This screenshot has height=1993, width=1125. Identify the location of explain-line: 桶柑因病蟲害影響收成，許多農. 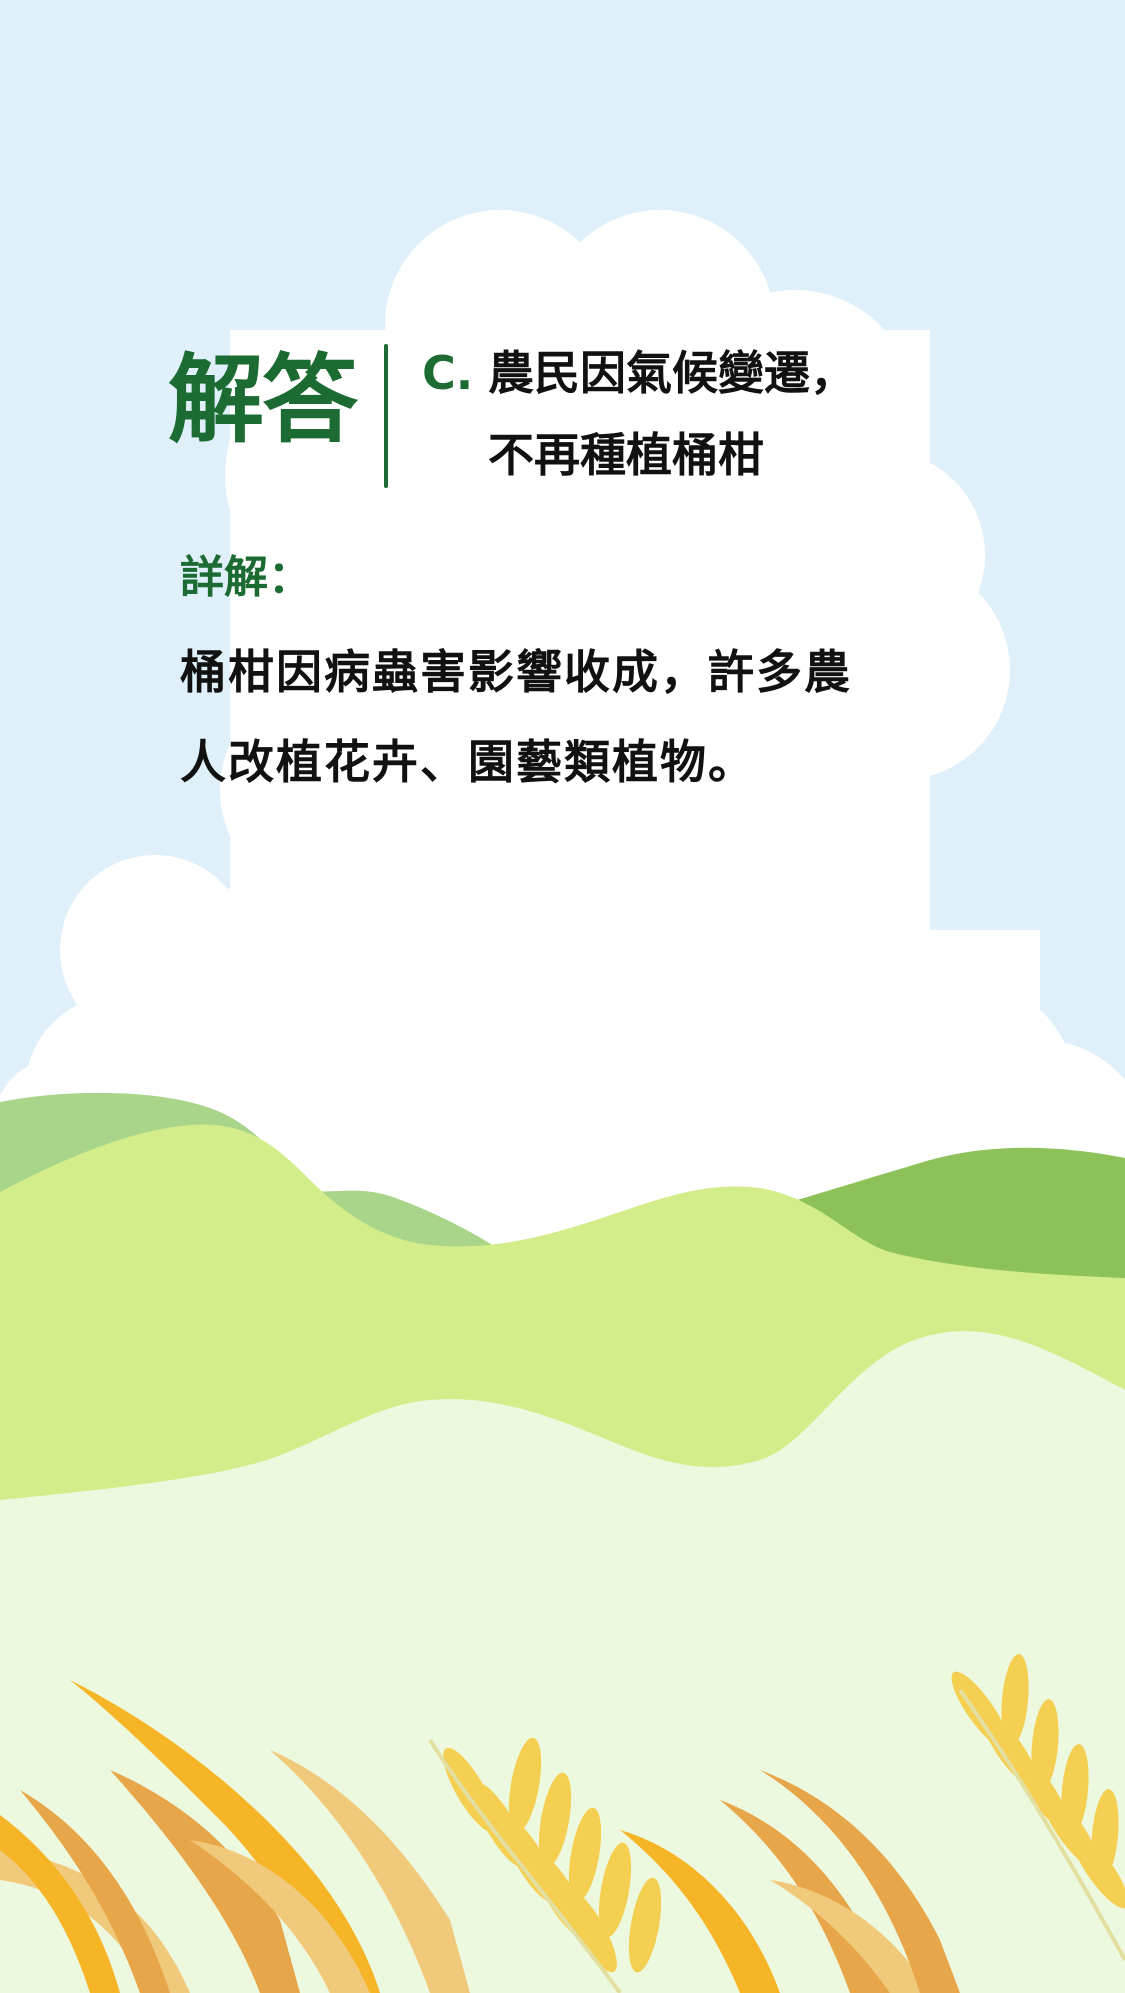
(516, 672).